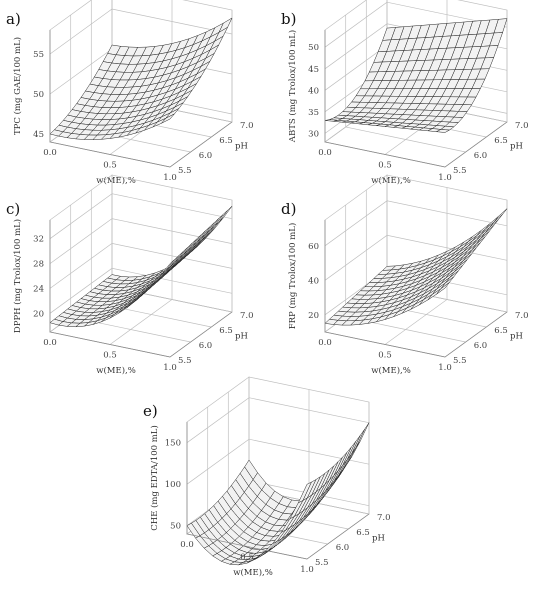  Describe the element at coordinates (13, 209) in the screenshot. I see `panel-label: c)` at that location.